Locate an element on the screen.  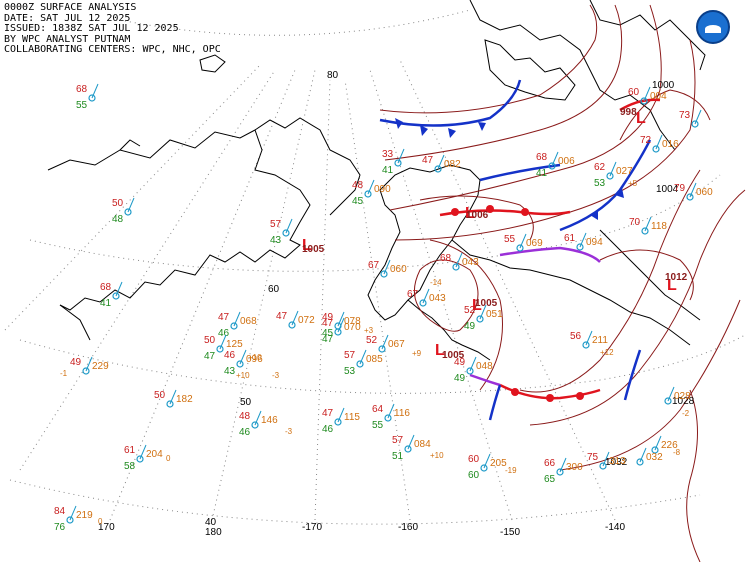
pressure-tendency: +5 is located at coordinates (633, 183).